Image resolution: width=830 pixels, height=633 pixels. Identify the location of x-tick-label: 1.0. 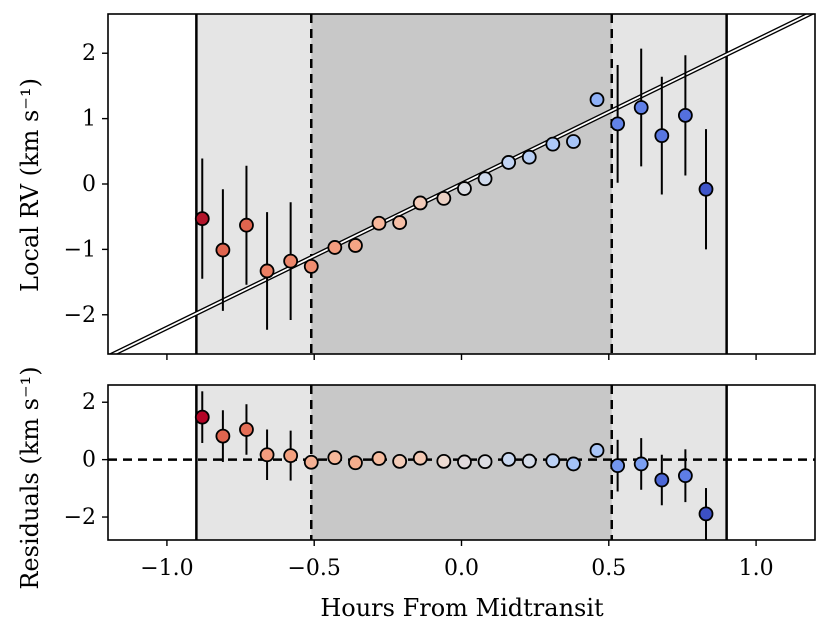
(756, 568).